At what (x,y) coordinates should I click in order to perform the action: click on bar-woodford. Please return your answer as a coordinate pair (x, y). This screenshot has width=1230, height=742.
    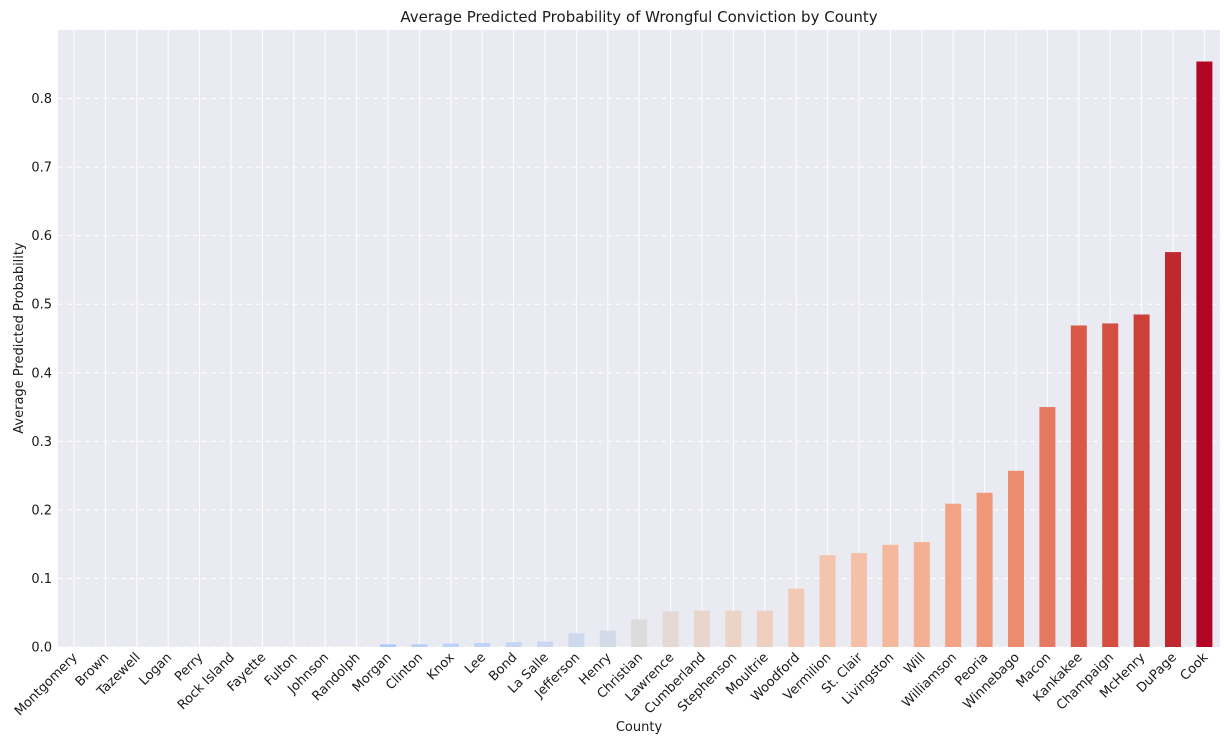
    Looking at the image, I should click on (796, 617).